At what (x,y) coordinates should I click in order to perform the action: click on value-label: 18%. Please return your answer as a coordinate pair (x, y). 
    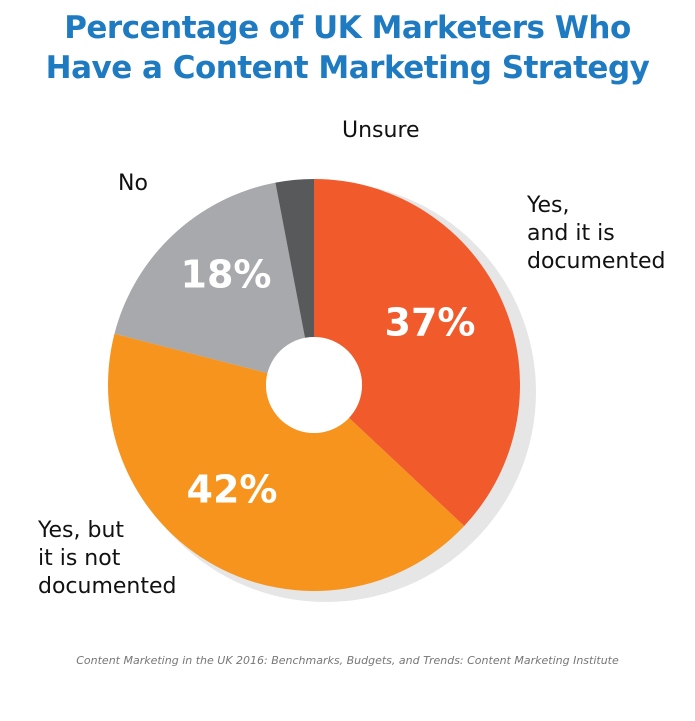
    Looking at the image, I should click on (226, 275).